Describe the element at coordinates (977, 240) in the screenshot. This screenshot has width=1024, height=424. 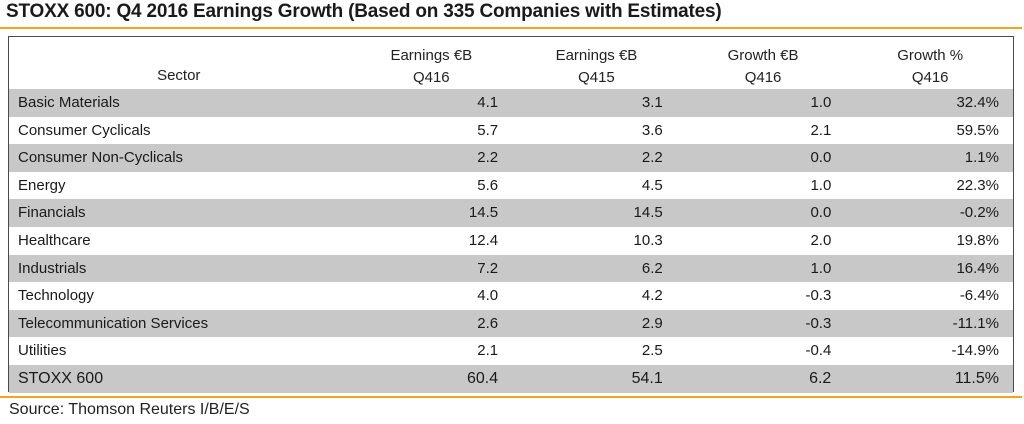
I see `growth-pct-cell: 19.8%` at that location.